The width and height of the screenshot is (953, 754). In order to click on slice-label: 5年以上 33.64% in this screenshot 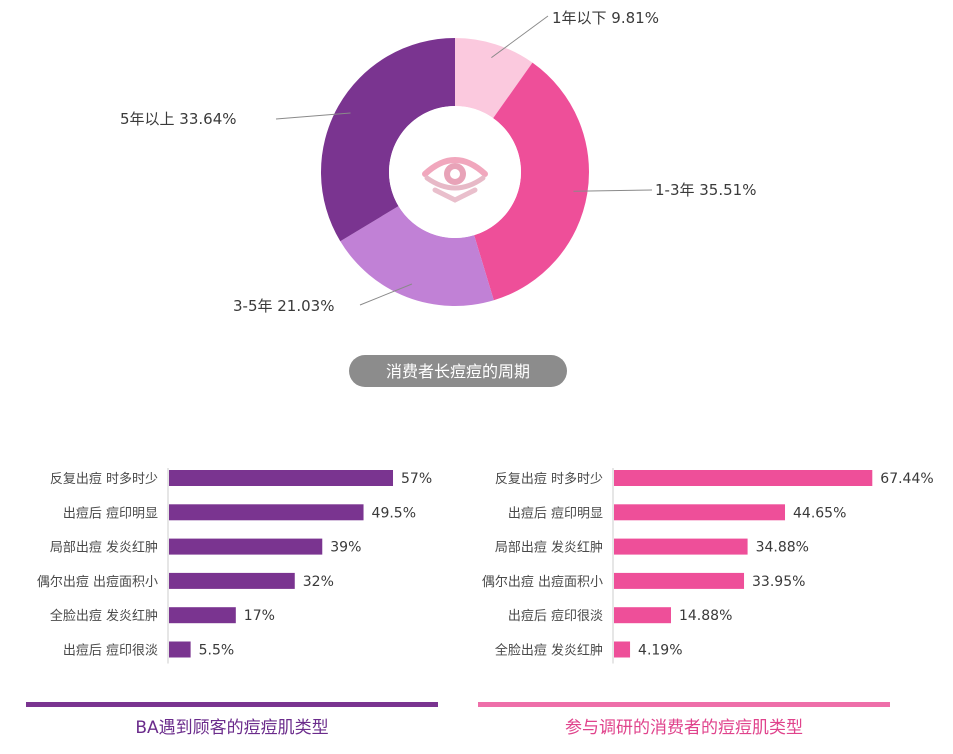, I will do `click(178, 119)`.